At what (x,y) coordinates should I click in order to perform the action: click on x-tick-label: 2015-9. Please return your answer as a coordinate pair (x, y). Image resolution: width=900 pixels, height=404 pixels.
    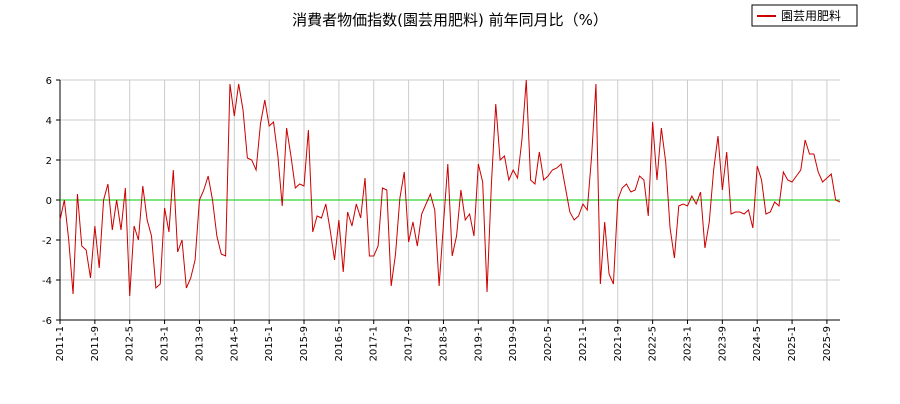
    Looking at the image, I should click on (304, 343).